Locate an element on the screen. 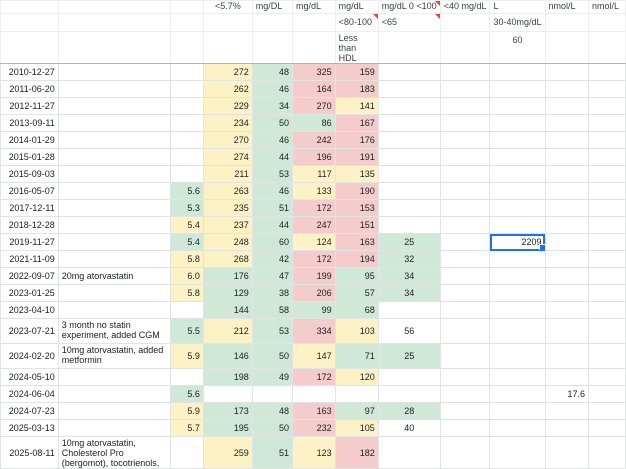 The width and height of the screenshot is (626, 469). header-cell: mg/dL is located at coordinates (356, 7).